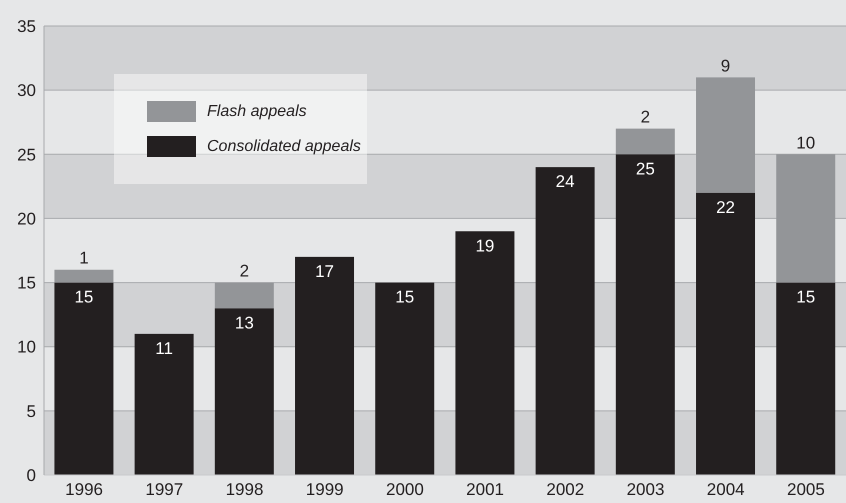  What do you see at coordinates (324, 271) in the screenshot?
I see `data-label: 17` at bounding box center [324, 271].